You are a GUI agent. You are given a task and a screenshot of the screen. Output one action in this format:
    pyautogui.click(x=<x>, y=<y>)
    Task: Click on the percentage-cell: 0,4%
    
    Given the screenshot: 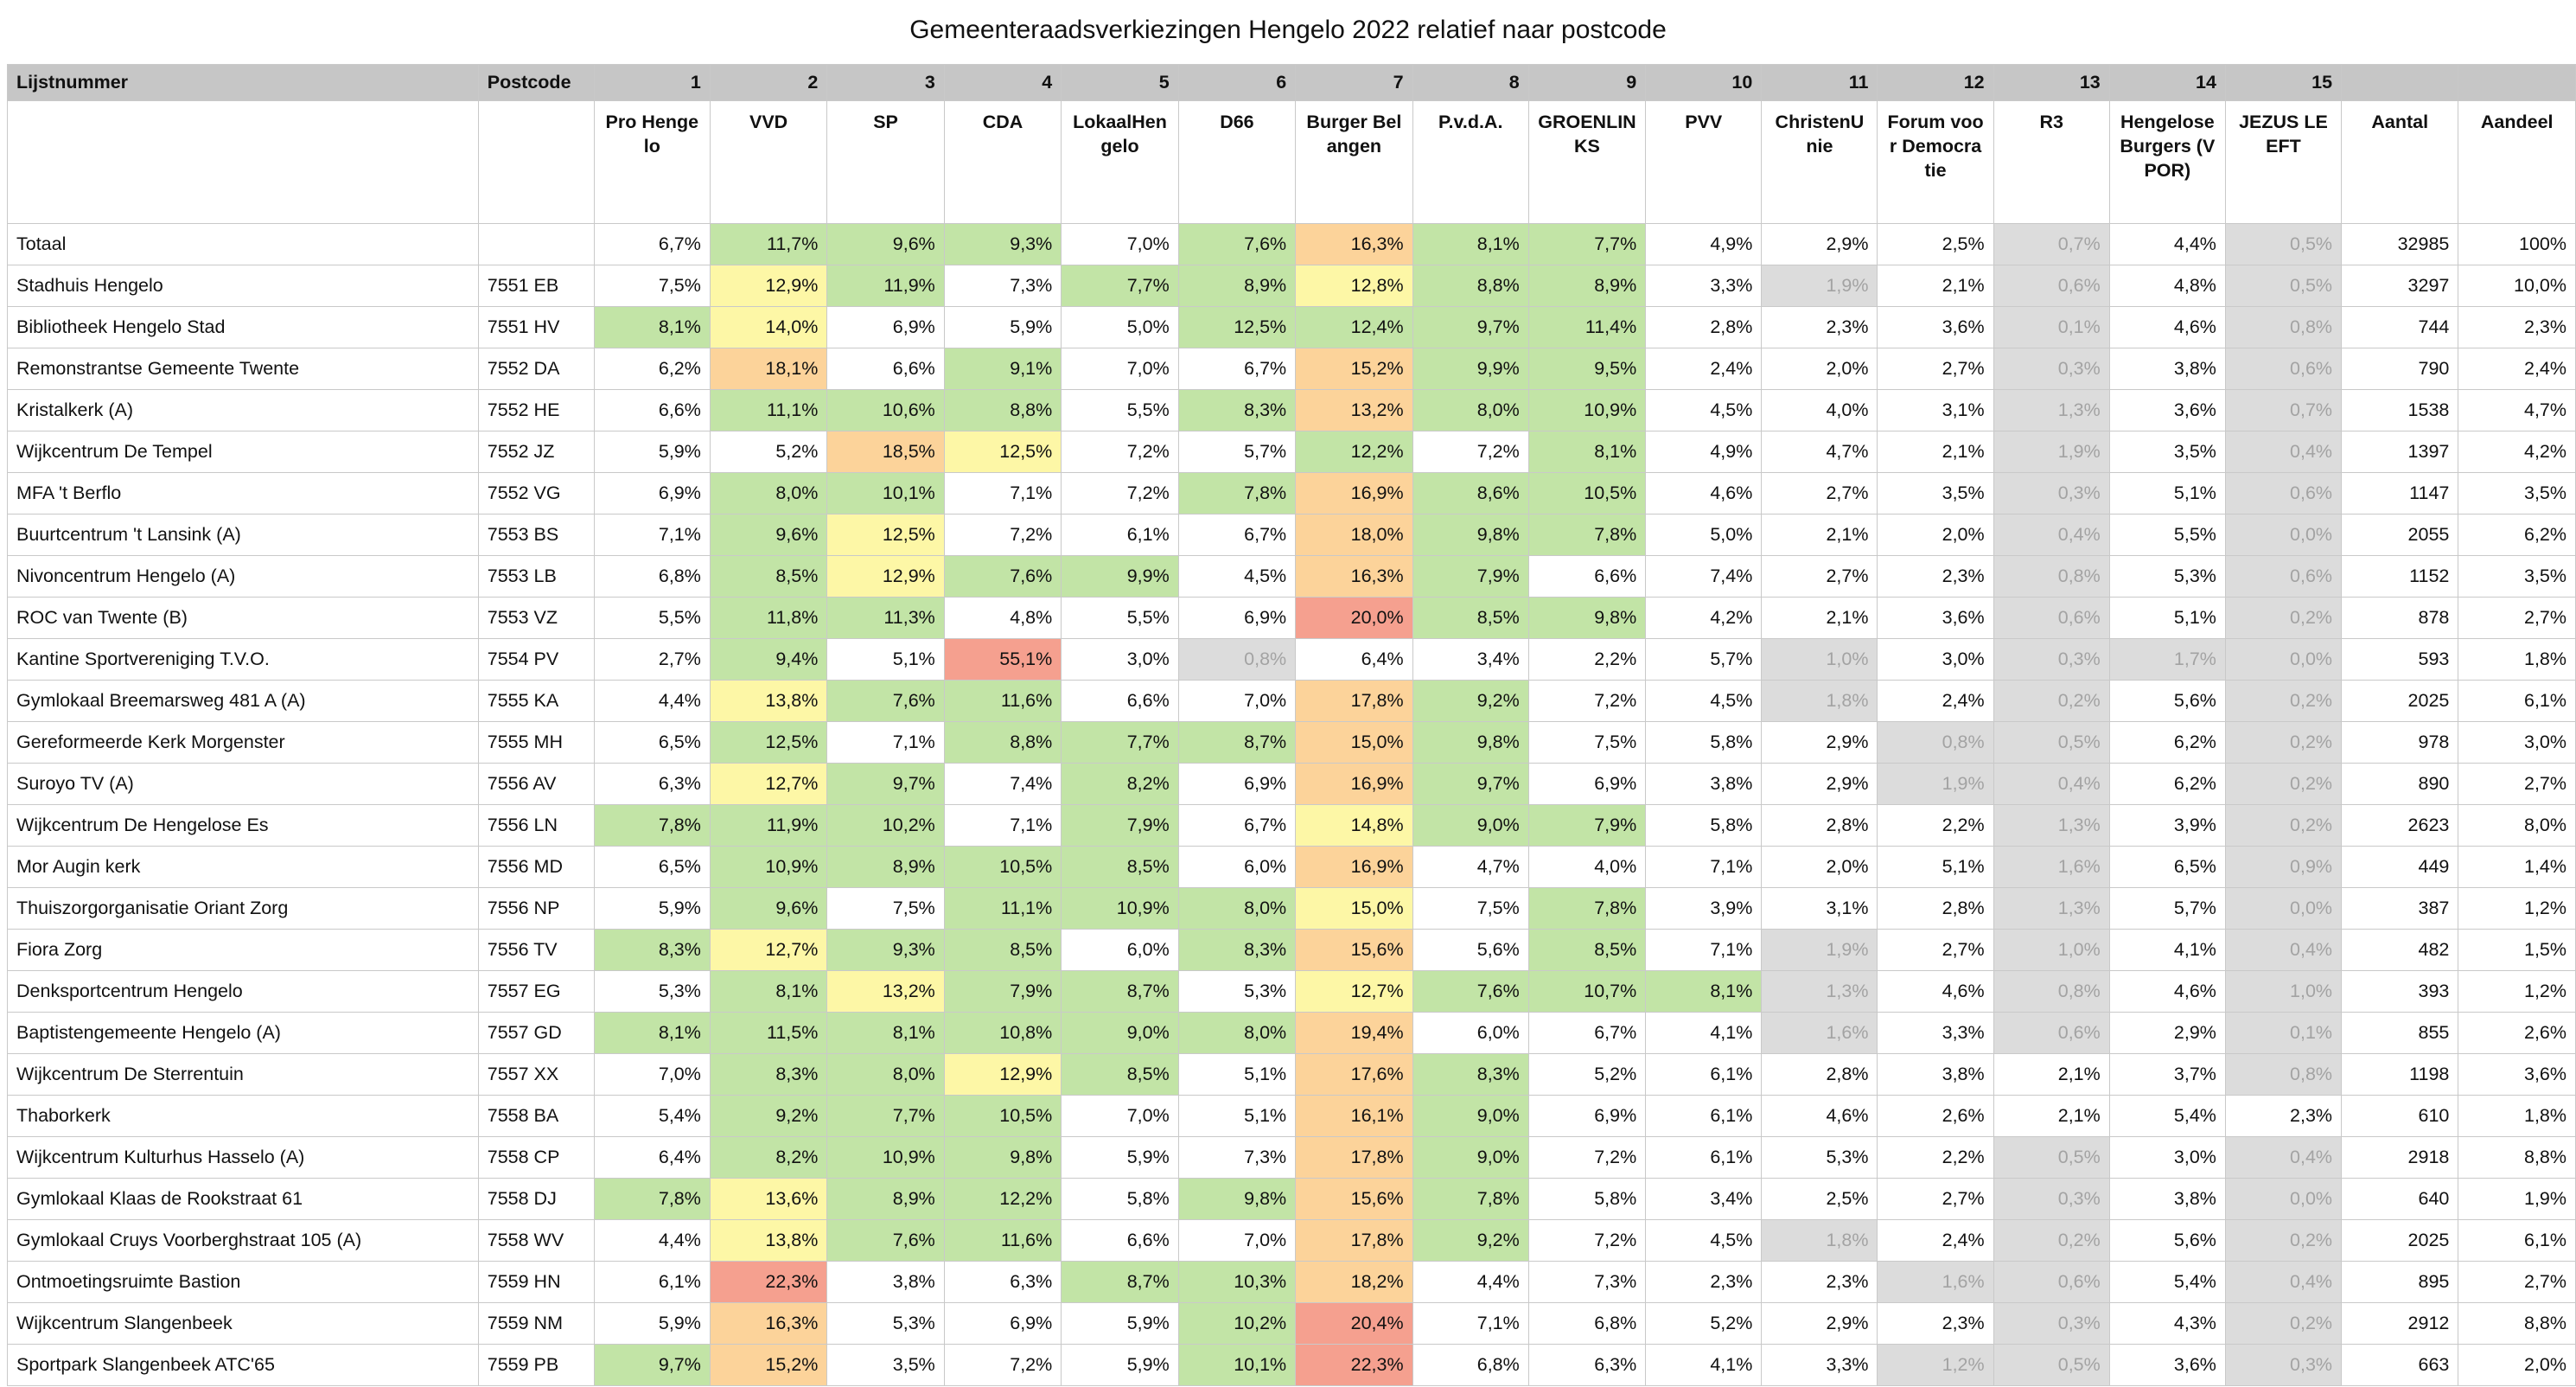 What is the action you would take?
    pyautogui.click(x=2051, y=535)
    